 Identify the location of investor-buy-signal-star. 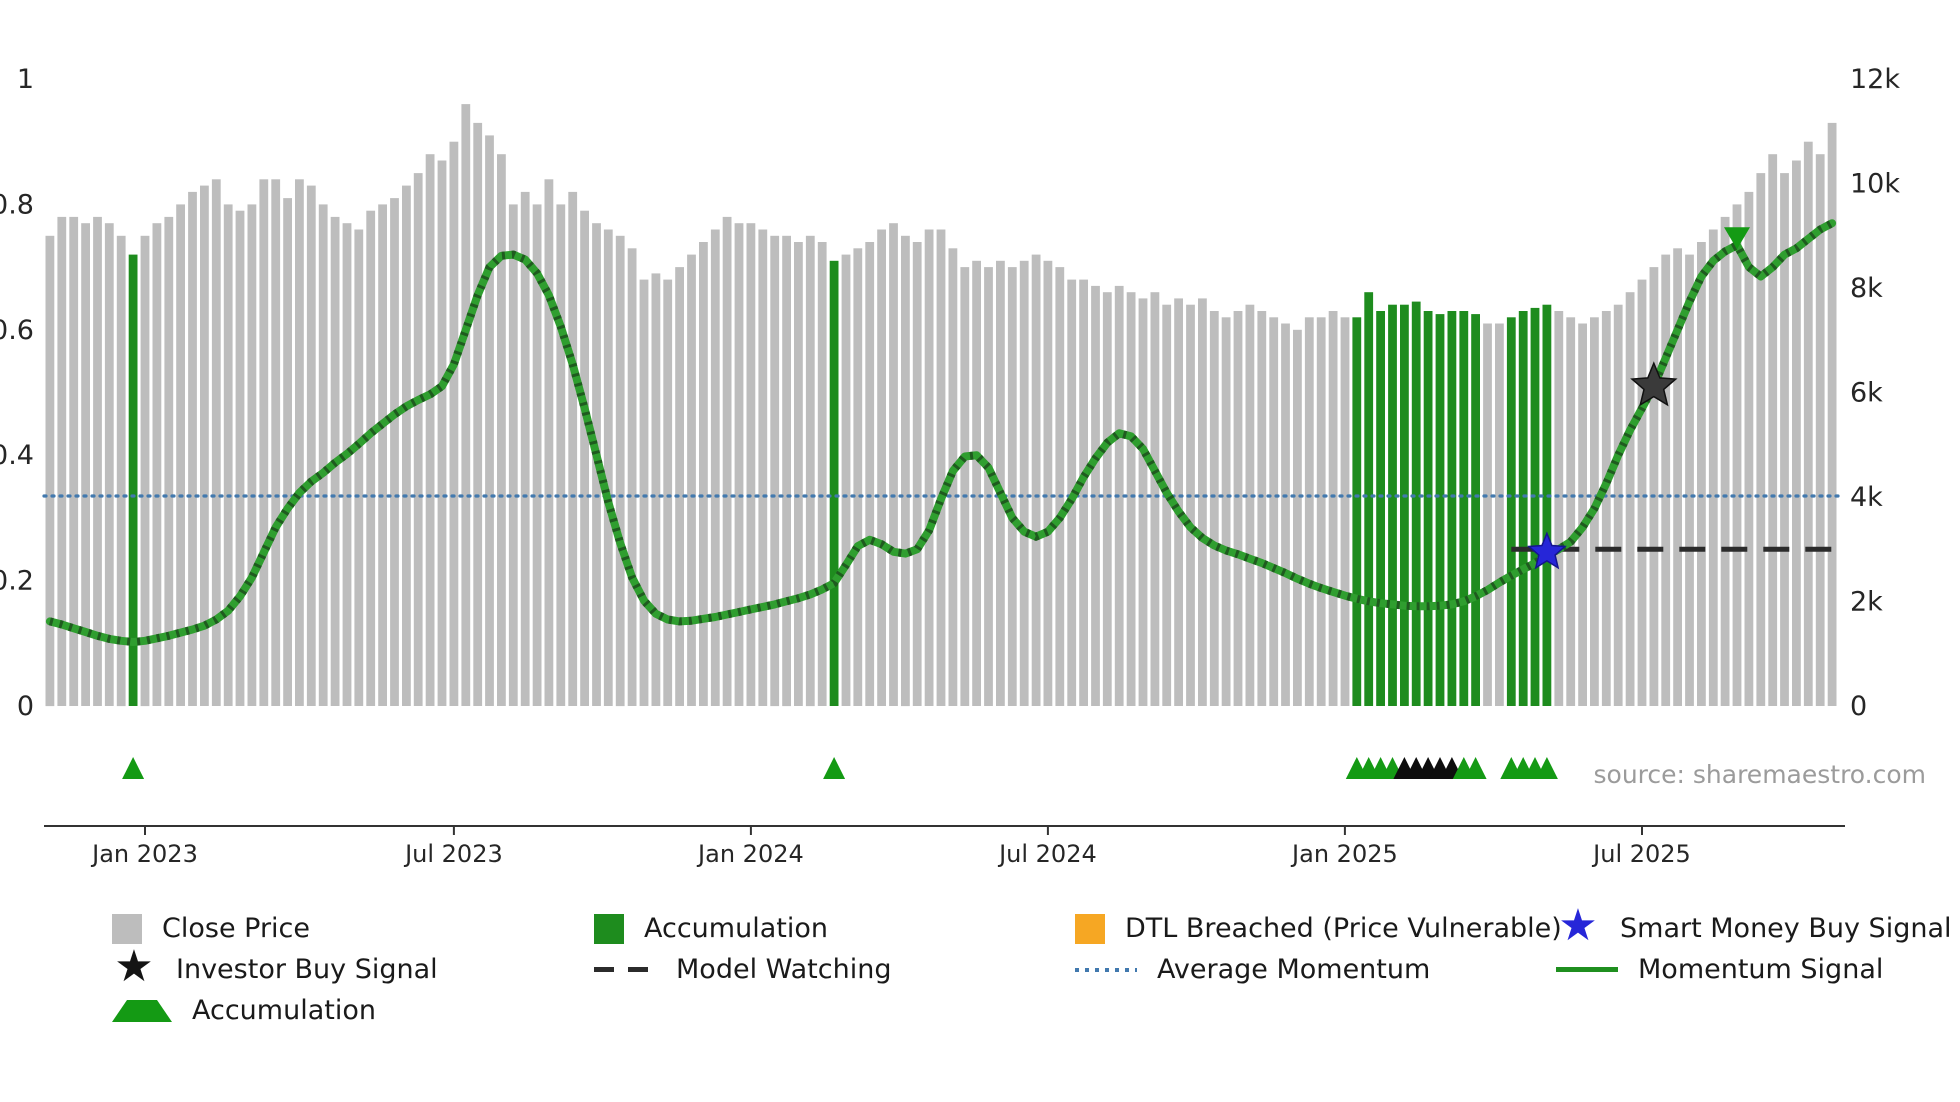
(1654, 384).